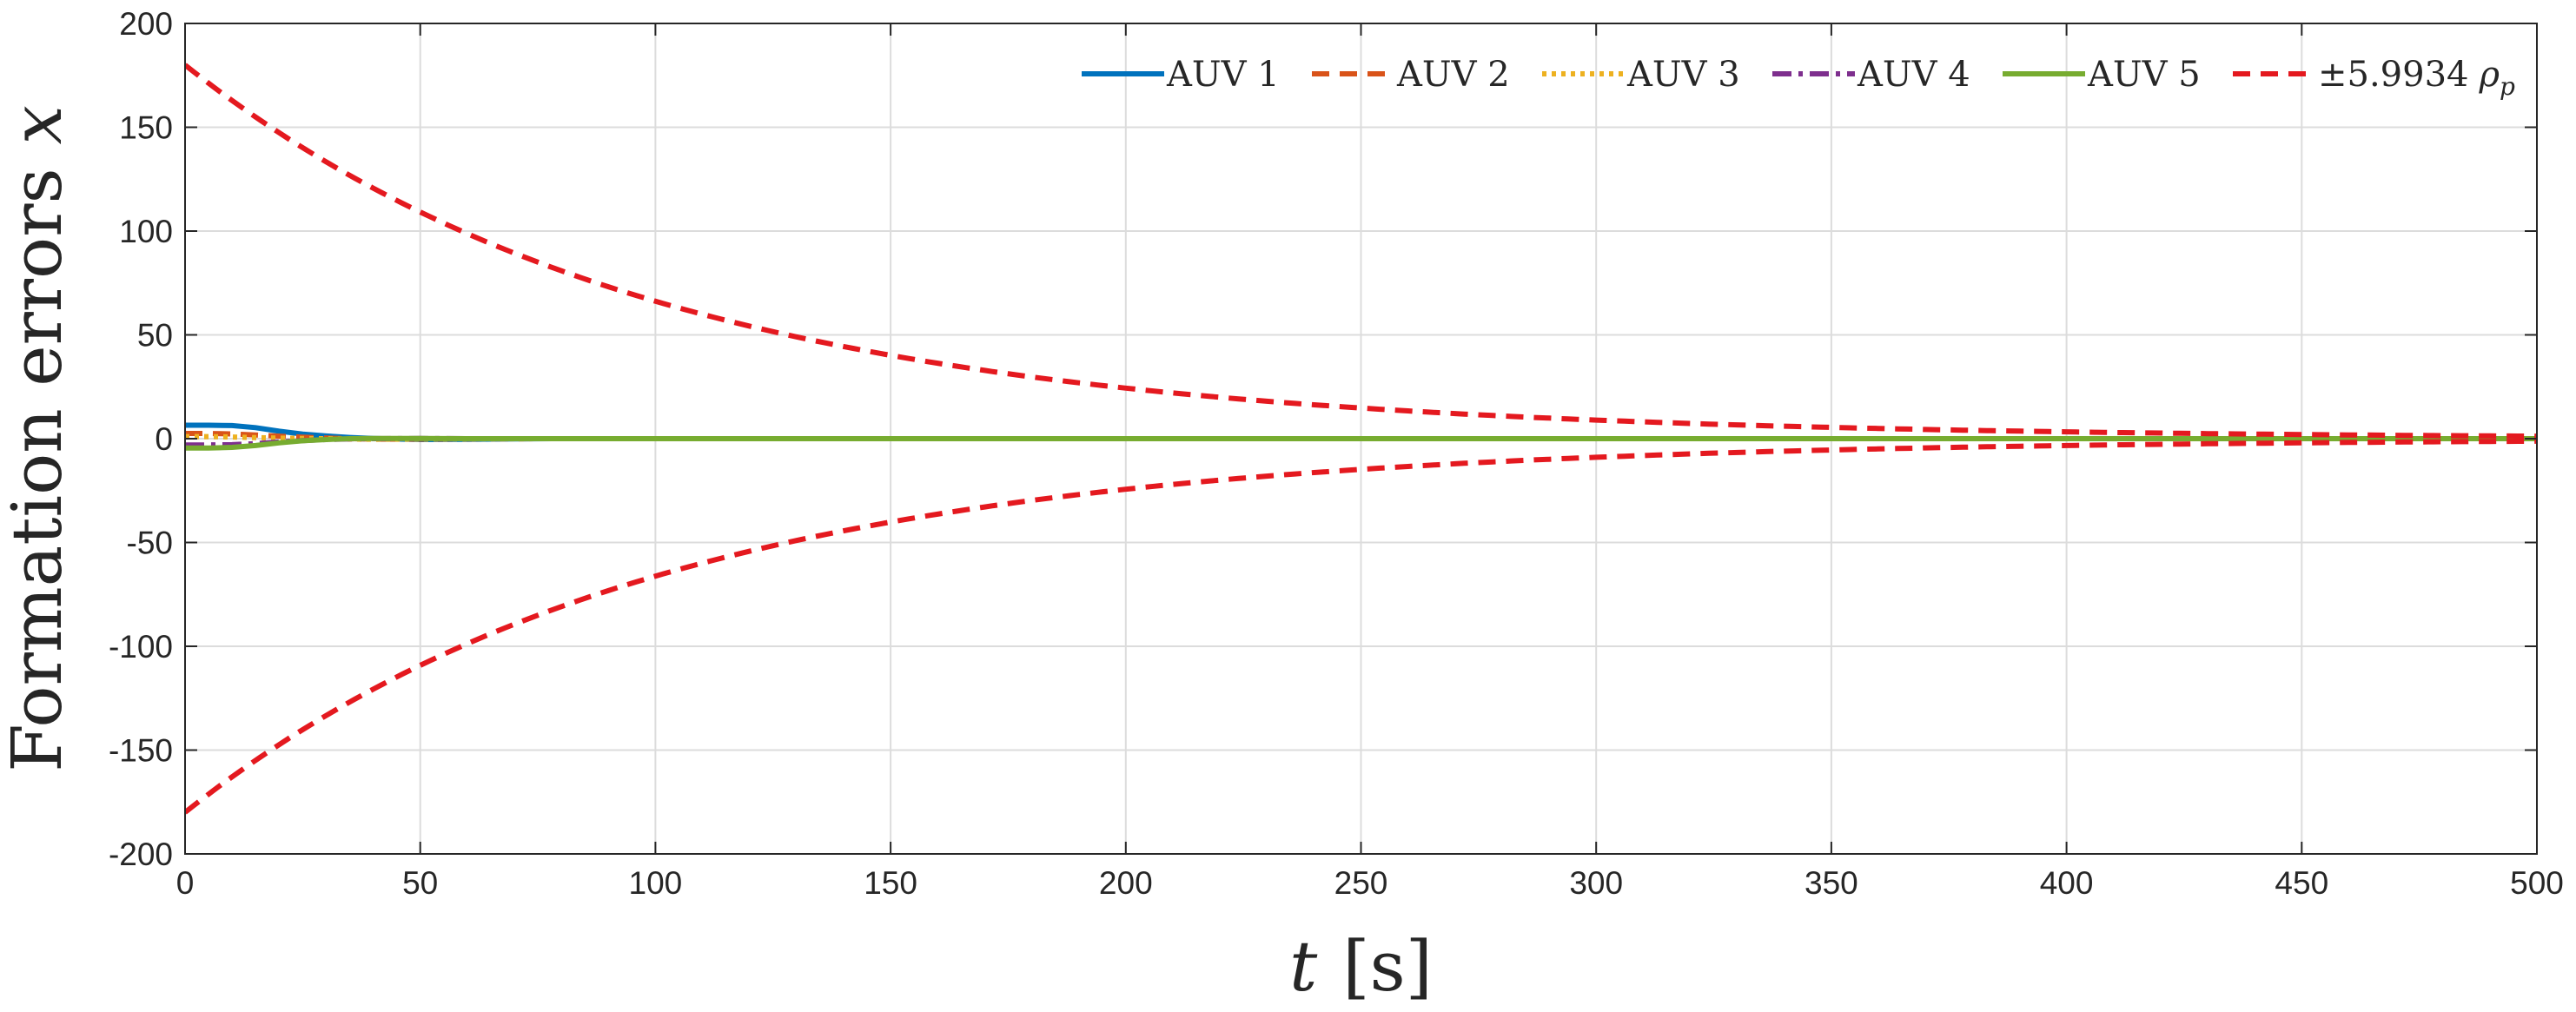  What do you see at coordinates (146, 231) in the screenshot?
I see `y-tick-label: 100` at bounding box center [146, 231].